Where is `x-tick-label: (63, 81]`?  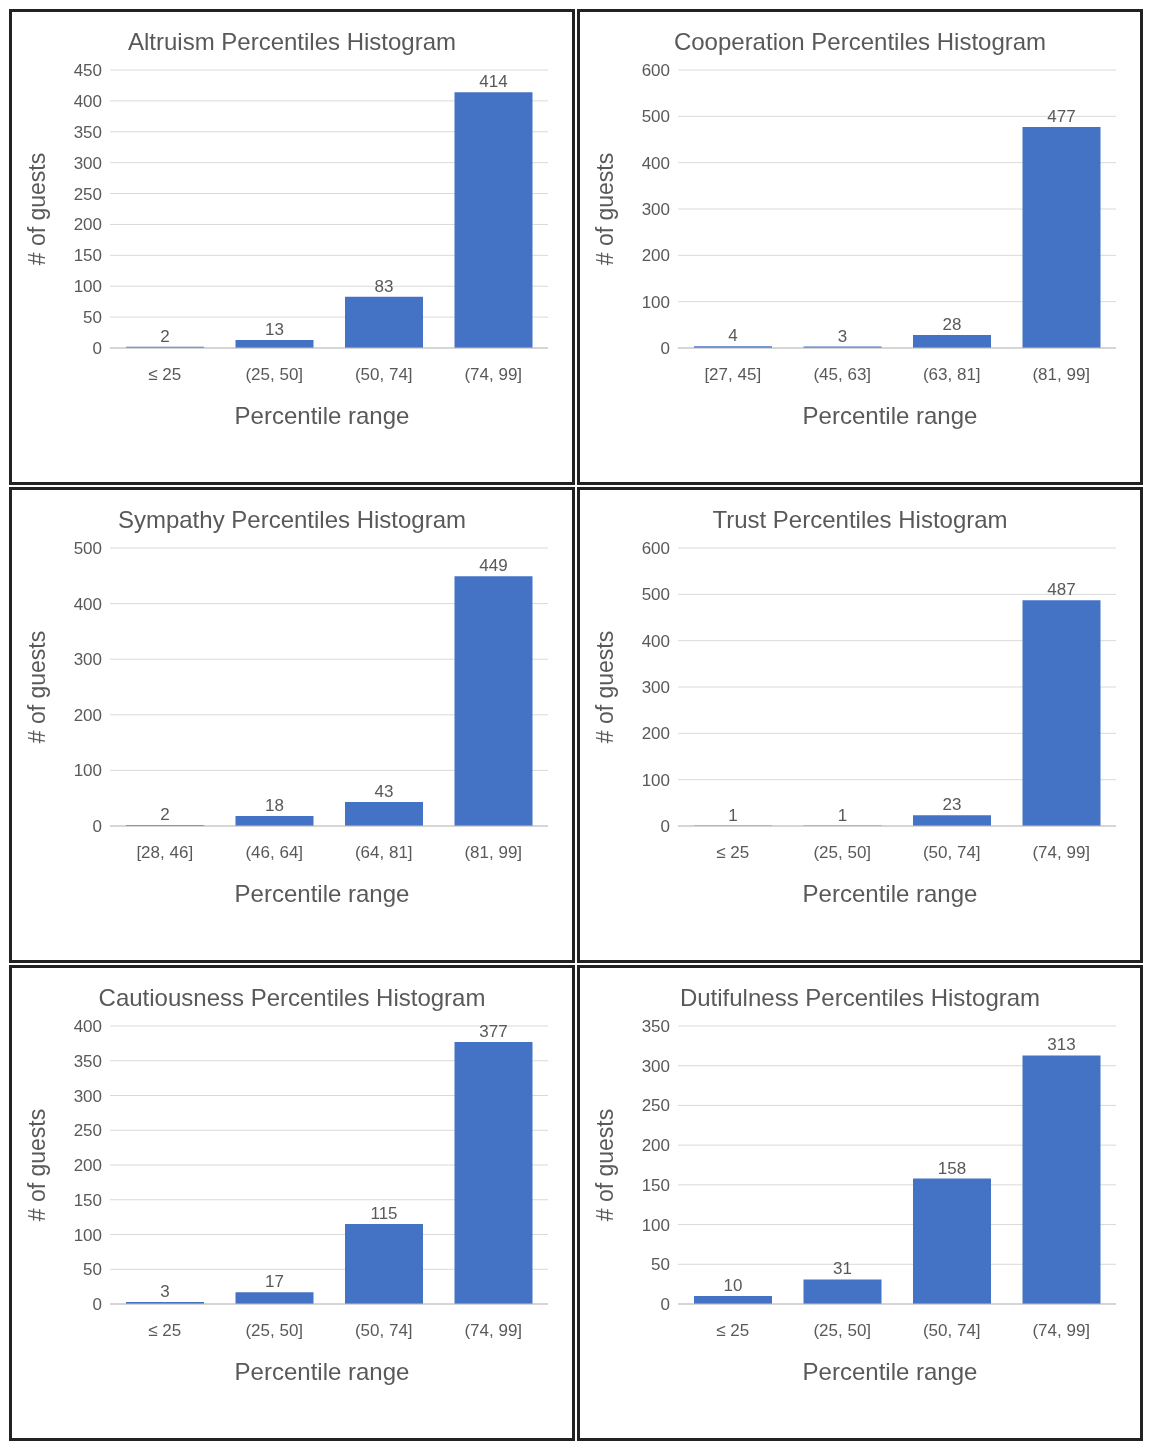 x-tick-label: (63, 81] is located at coordinates (951, 375).